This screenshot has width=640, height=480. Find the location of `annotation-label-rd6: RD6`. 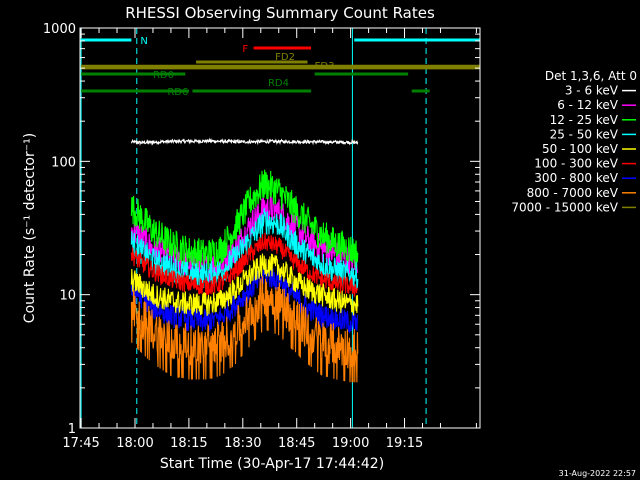

annotation-label-rd6: RD6 is located at coordinates (177, 92).